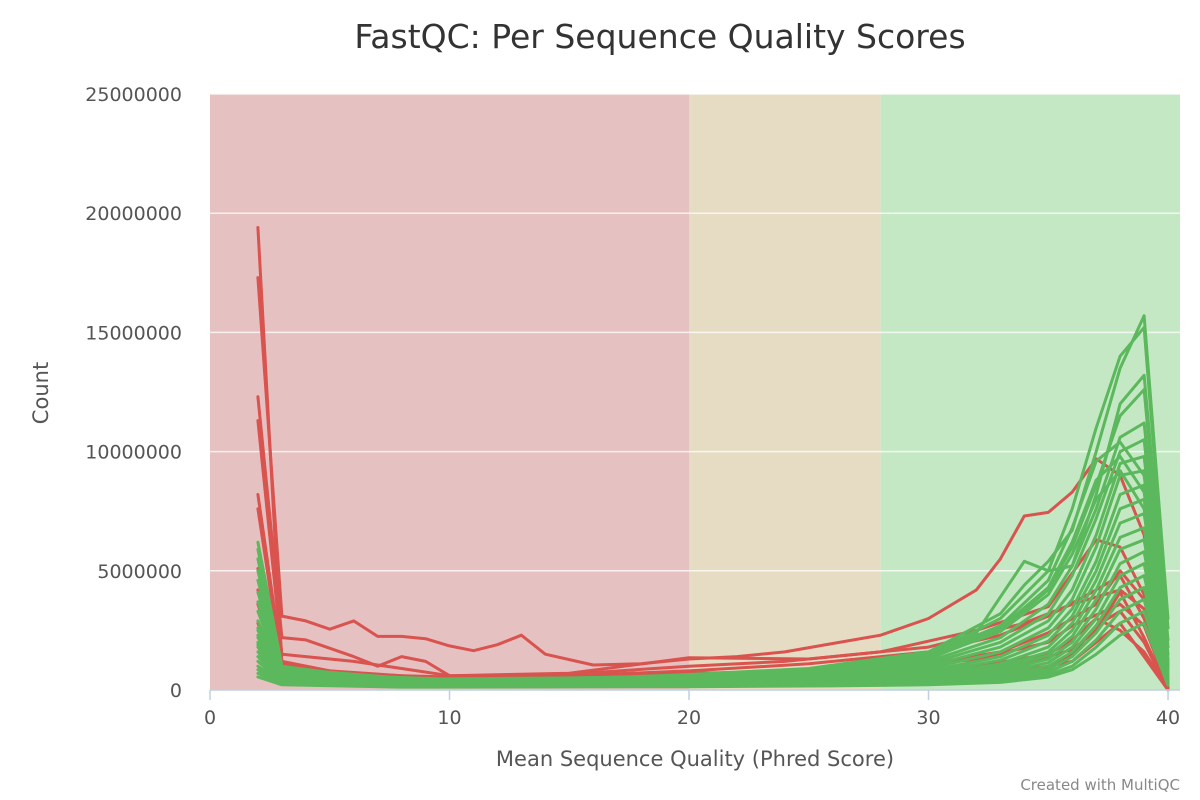  Describe the element at coordinates (449, 718) in the screenshot. I see `x-tick-label: 10` at that location.